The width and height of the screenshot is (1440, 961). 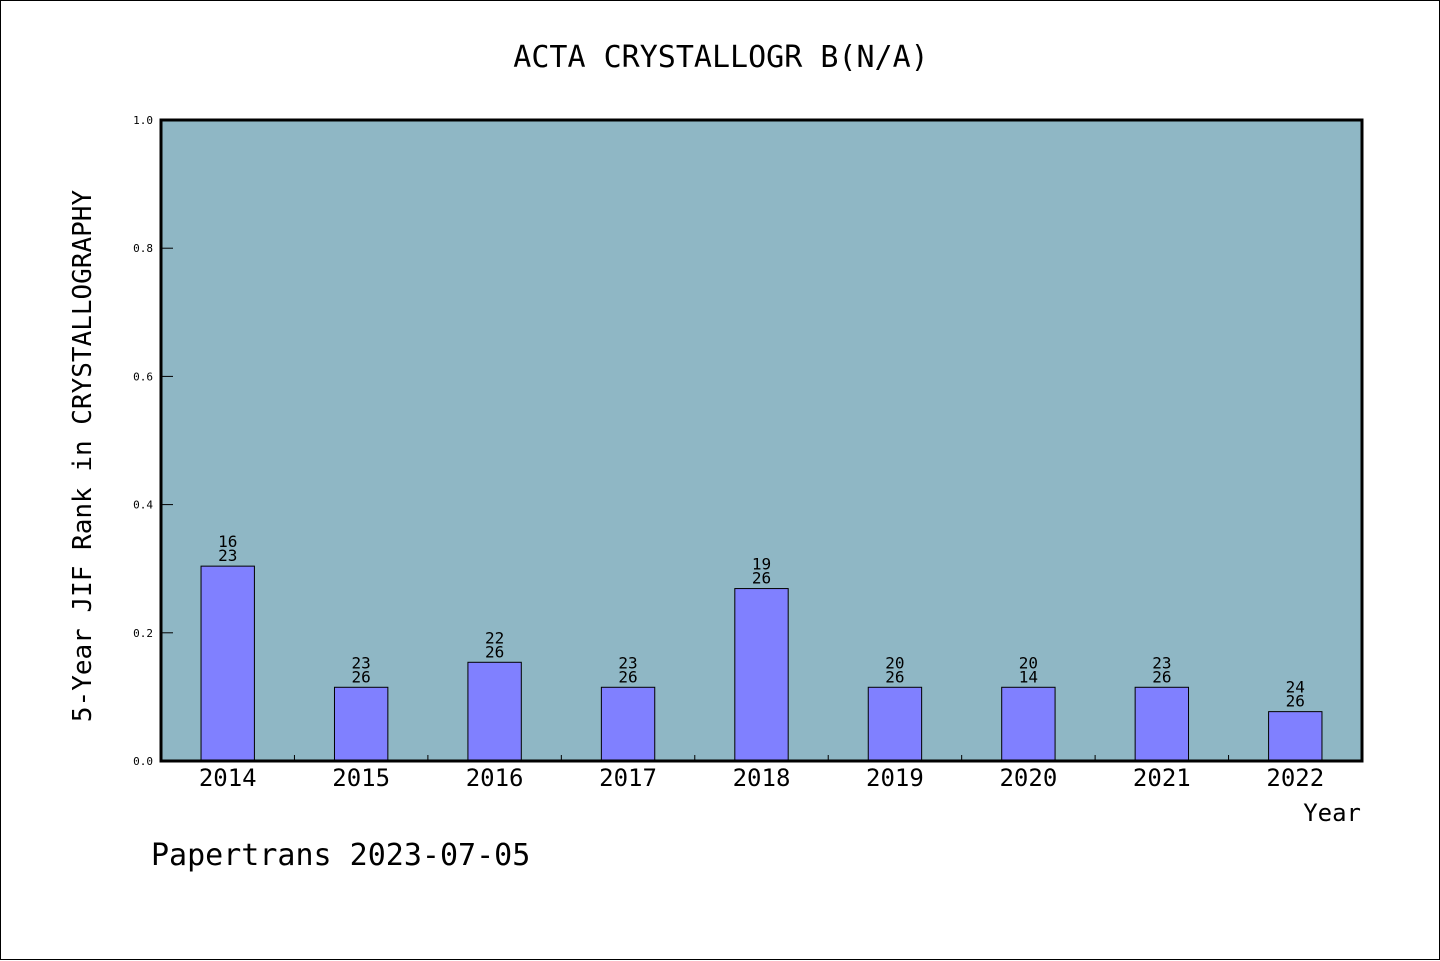 What do you see at coordinates (720, 57) in the screenshot?
I see `chart-title: ACTA CRYSTALLOGR B(N/A)` at bounding box center [720, 57].